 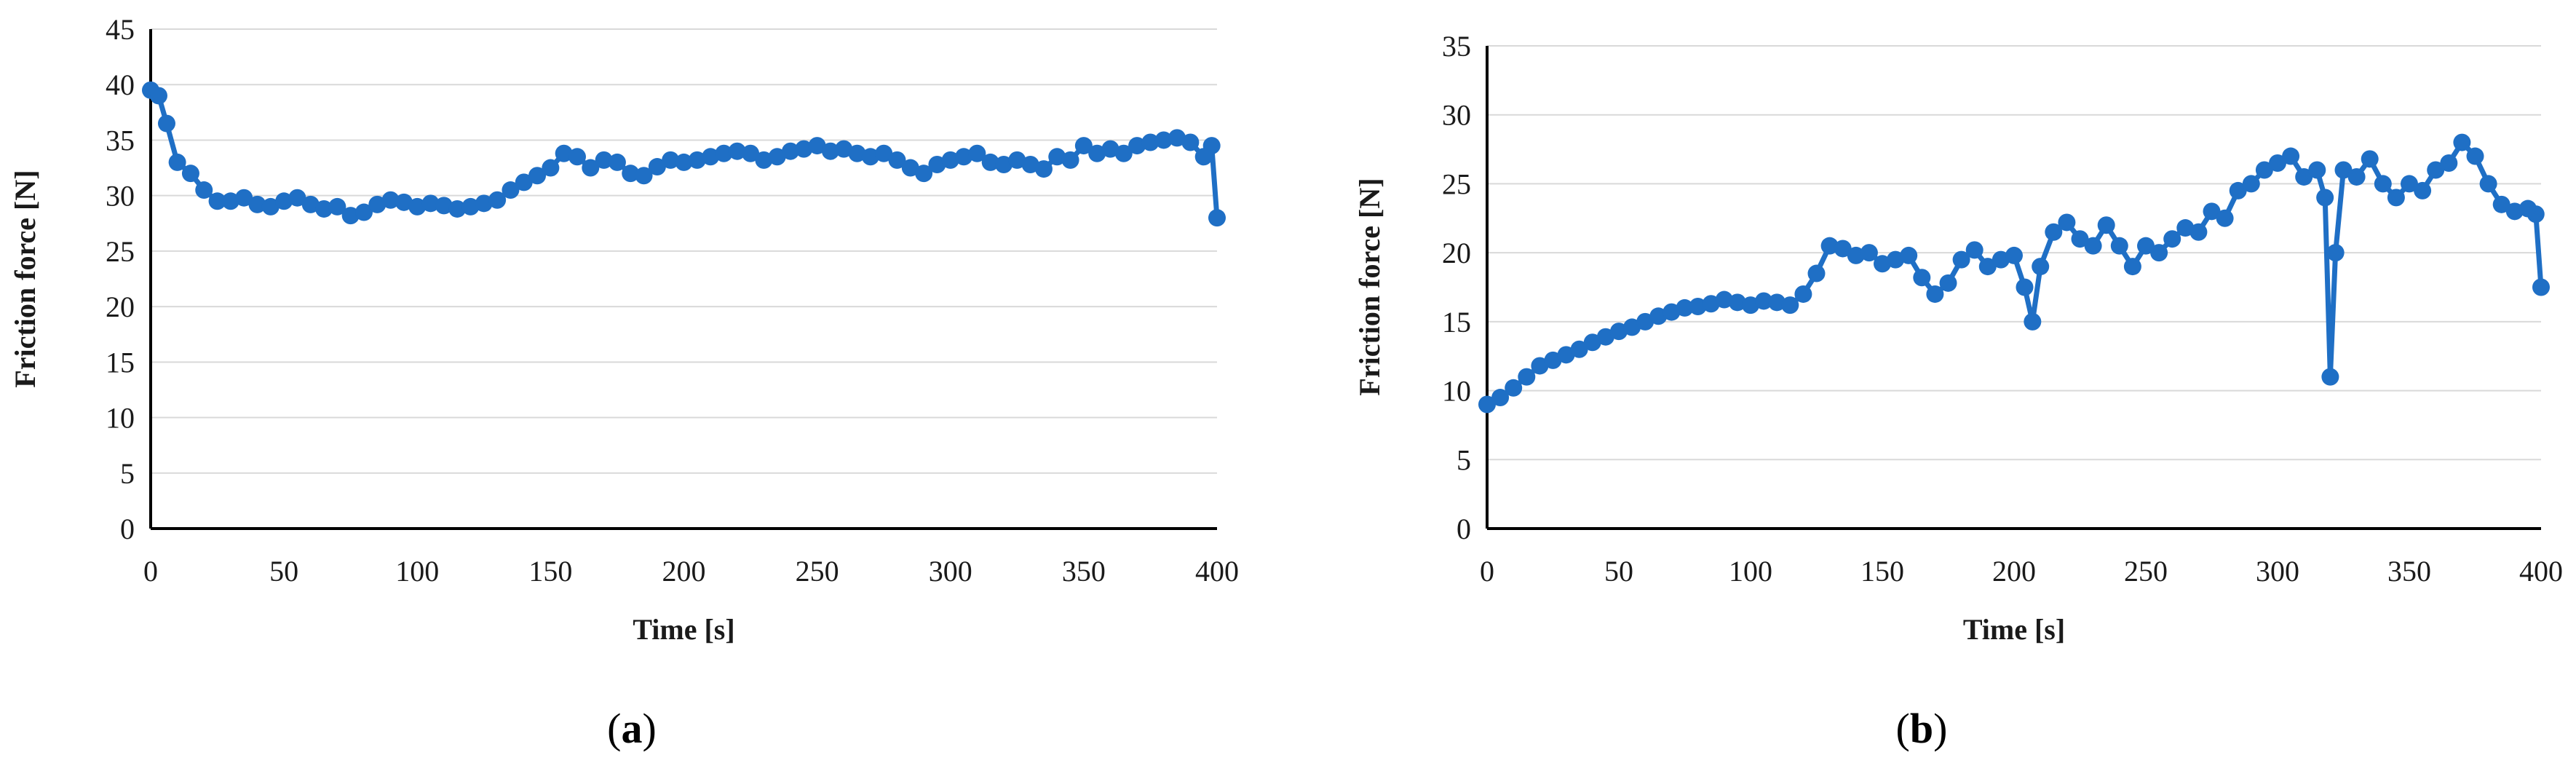 What do you see at coordinates (1750, 571) in the screenshot?
I see `x-tick-label: 100` at bounding box center [1750, 571].